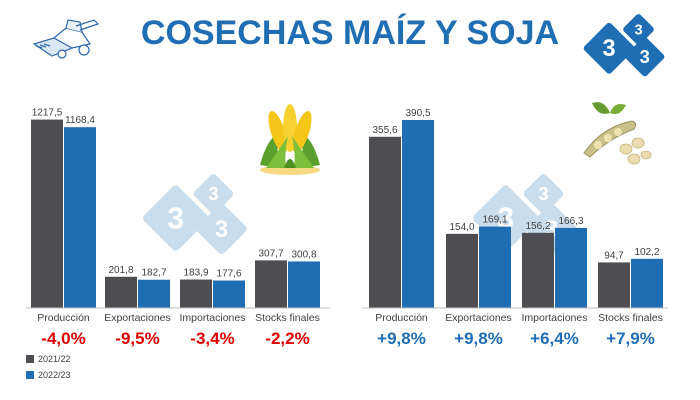  What do you see at coordinates (80, 120) in the screenshot?
I see `data-label: 1168,4` at bounding box center [80, 120].